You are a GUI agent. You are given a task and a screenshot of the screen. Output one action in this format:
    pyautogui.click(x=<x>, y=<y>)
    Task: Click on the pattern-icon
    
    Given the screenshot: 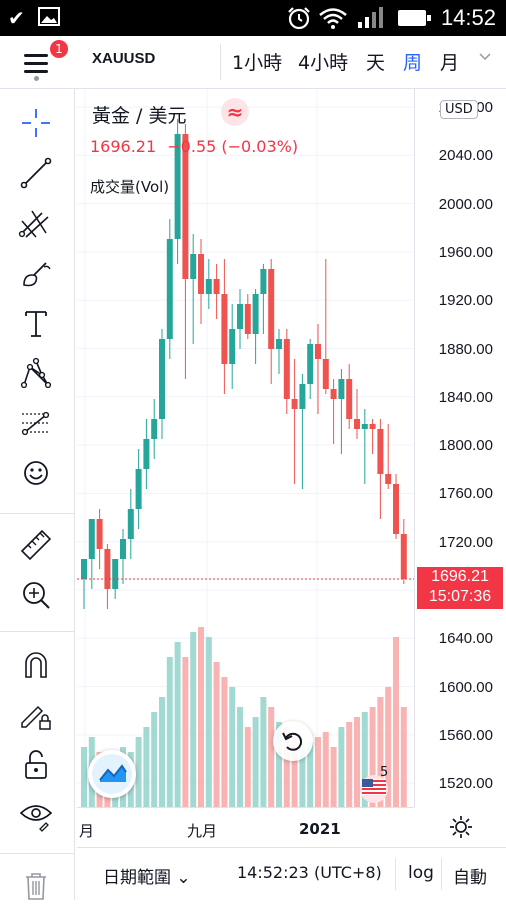 What is the action you would take?
    pyautogui.click(x=36, y=373)
    